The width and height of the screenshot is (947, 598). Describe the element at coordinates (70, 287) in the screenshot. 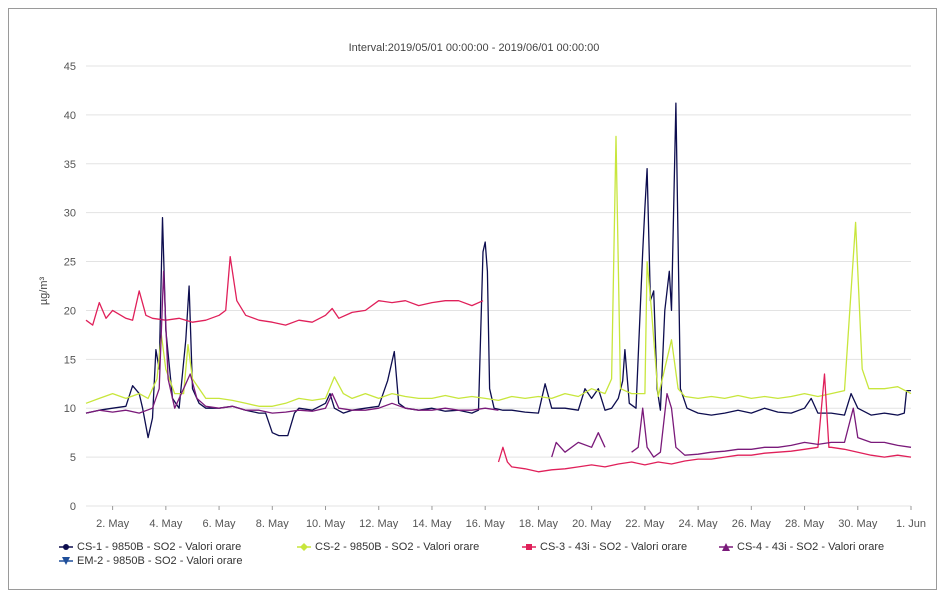

I see `y-axis: 0 5 10 15 20 25 30 35 40 45` at that location.